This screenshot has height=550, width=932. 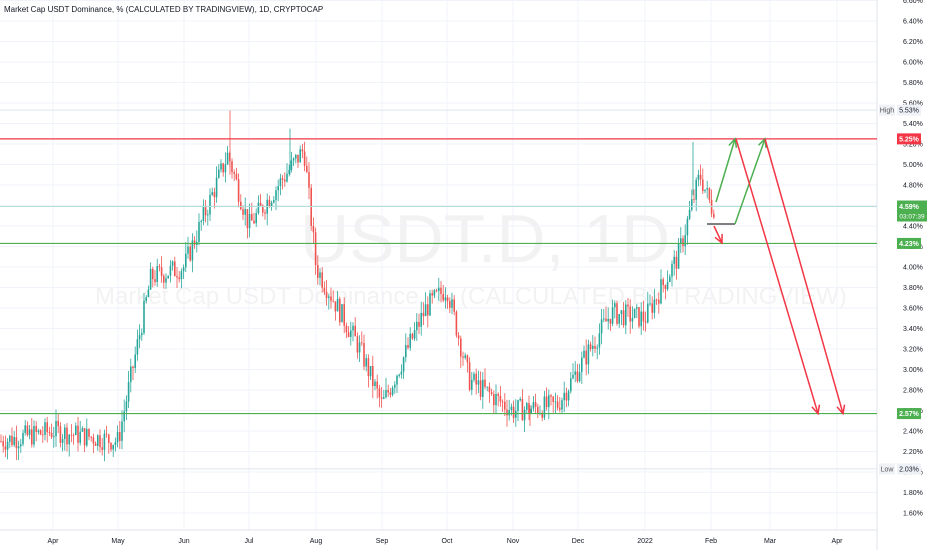 What do you see at coordinates (316, 541) in the screenshot?
I see `x-tick-label: Aug` at bounding box center [316, 541].